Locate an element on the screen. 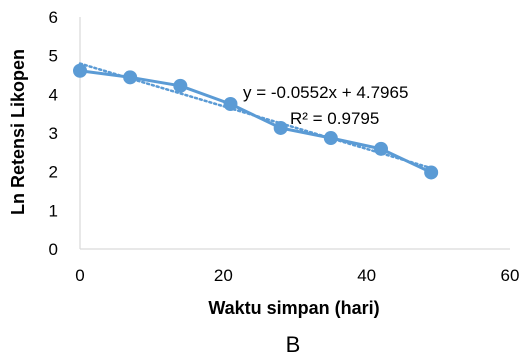  y-tick-label: 6 is located at coordinates (53, 17).